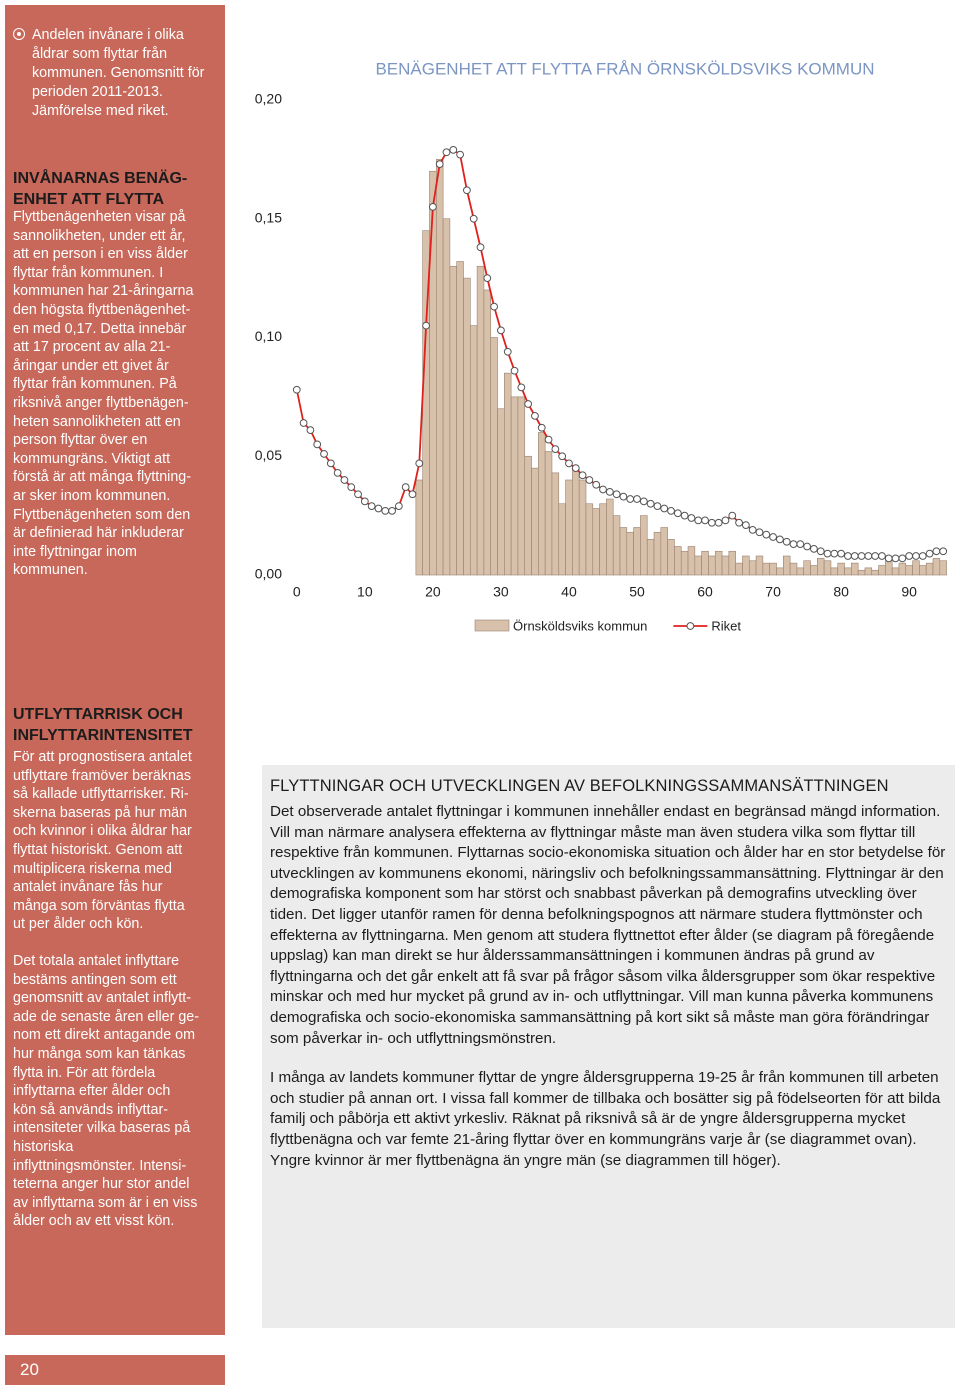 This screenshot has height=1392, width=960. I want to click on text-line: är definierad här inkluderar, so click(98, 533).